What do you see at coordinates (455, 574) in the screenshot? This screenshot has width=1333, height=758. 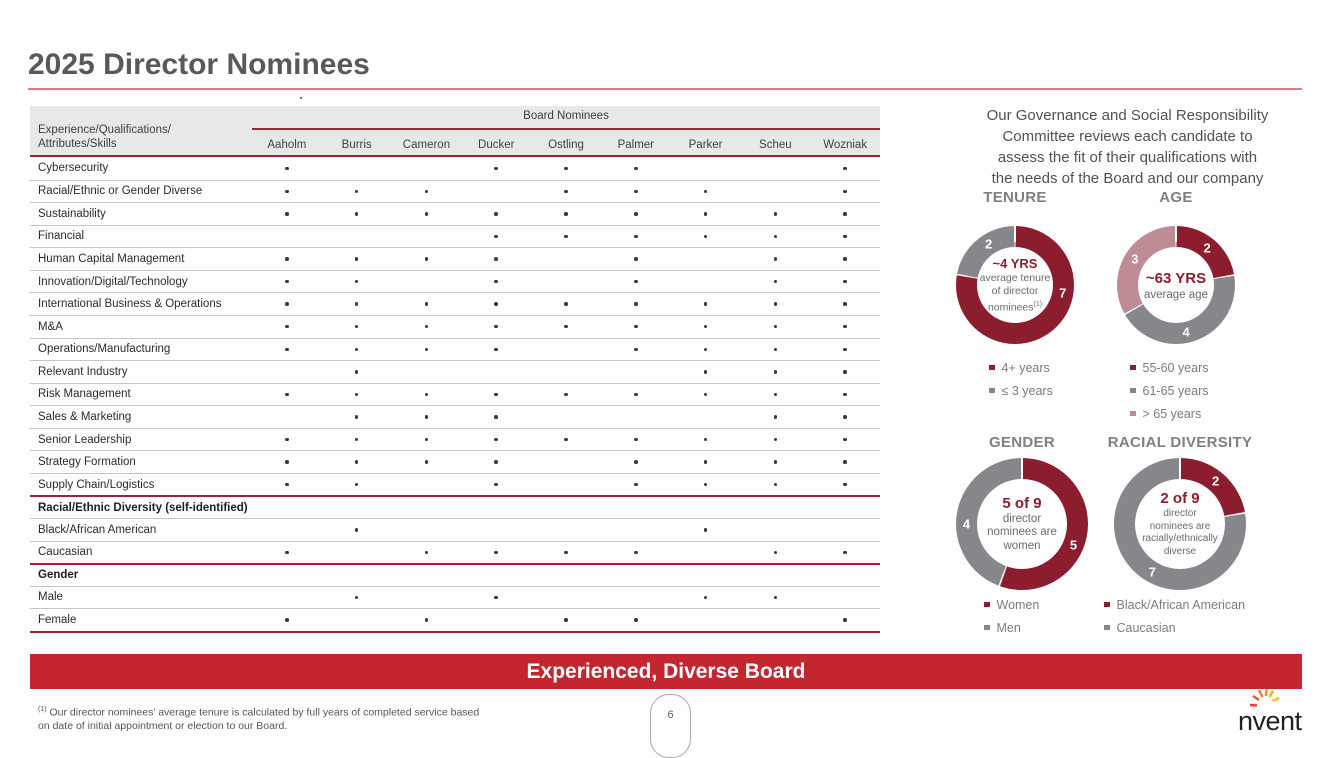 I see `section-row: Gender` at bounding box center [455, 574].